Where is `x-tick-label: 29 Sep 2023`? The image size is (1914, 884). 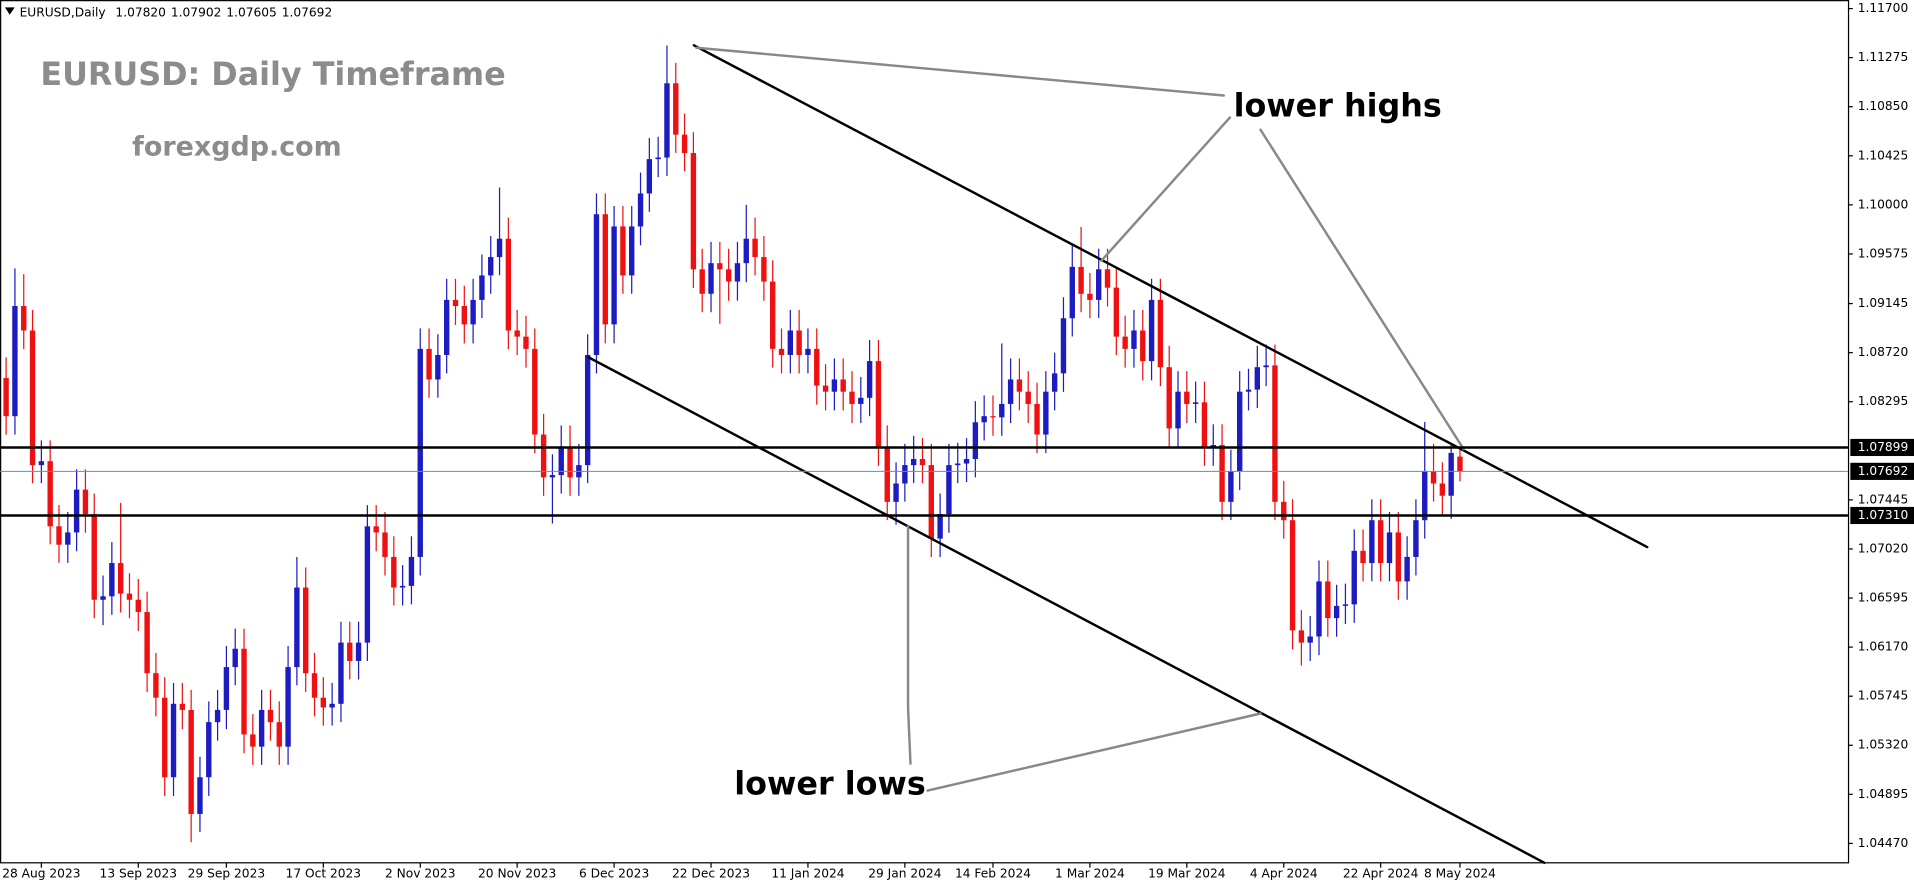
x-tick-label: 29 Sep 2023 is located at coordinates (226, 873).